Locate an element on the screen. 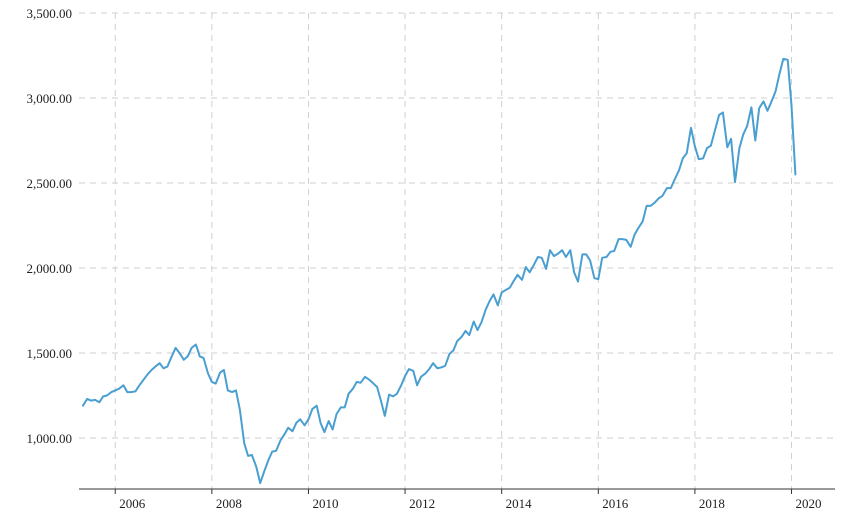  x-tick-label: 2016 is located at coordinates (615, 503).